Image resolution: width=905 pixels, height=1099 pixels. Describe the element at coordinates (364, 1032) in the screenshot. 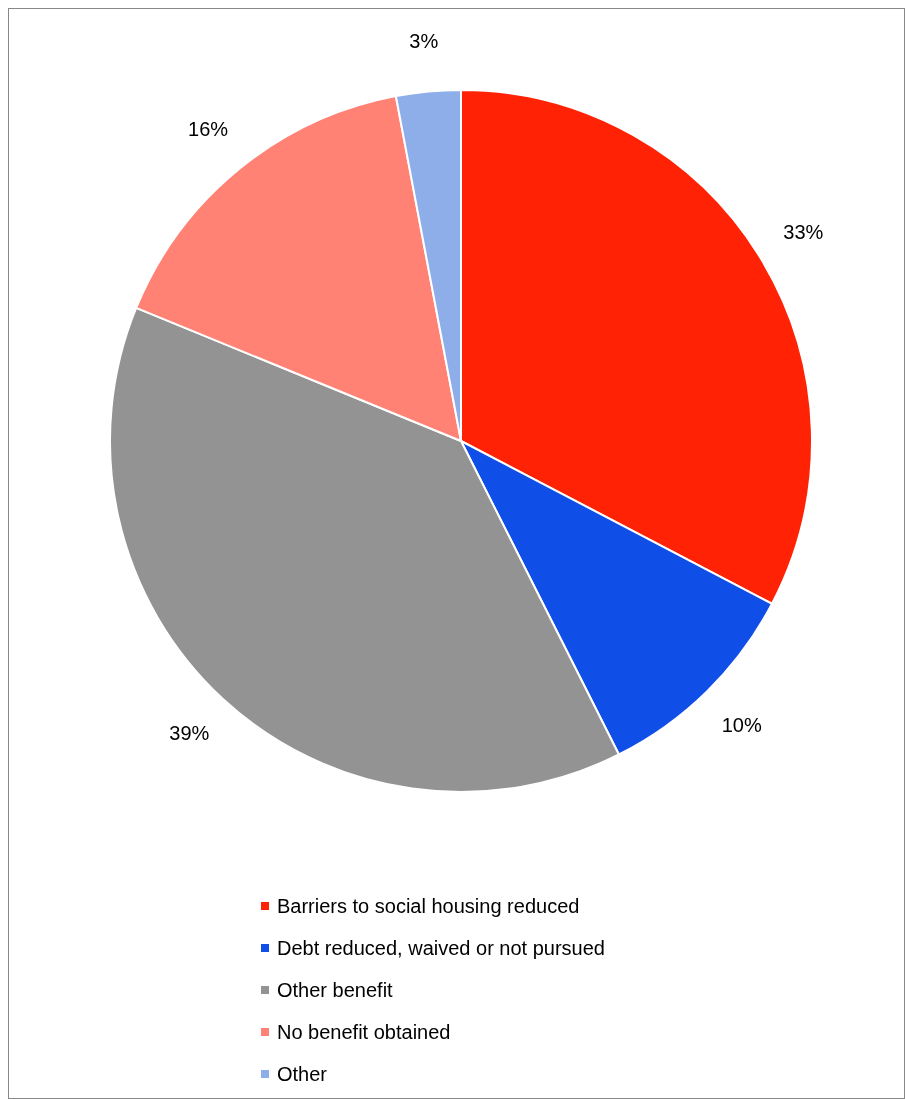

I see `legend-label: No benefit obtained` at that location.